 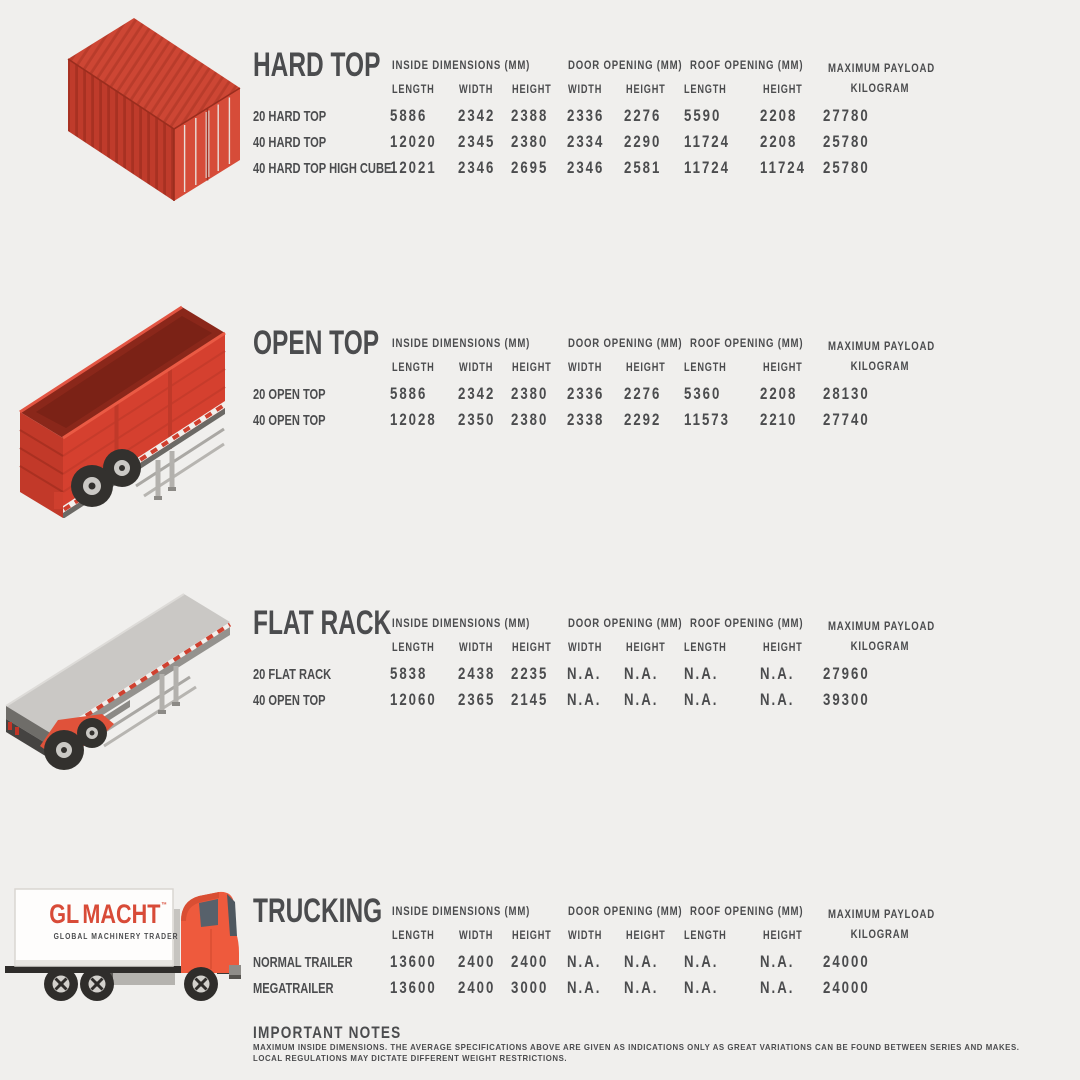 I want to click on col-group-door-opening: DOOR OPENING (MM), so click(x=625, y=65).